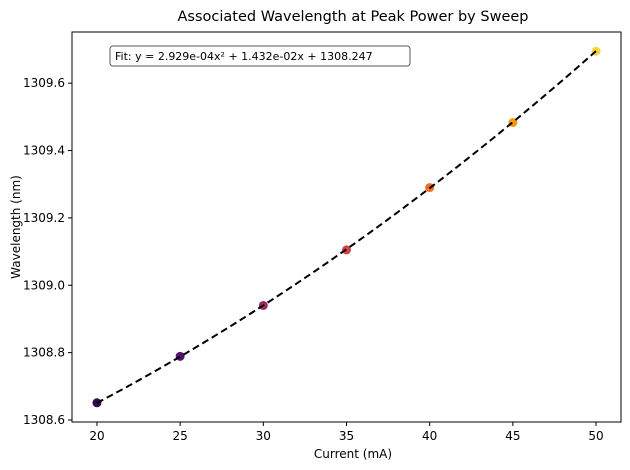 This screenshot has height=470, width=630. What do you see at coordinates (44, 151) in the screenshot?
I see `y-tick-label: 1309.4` at bounding box center [44, 151].